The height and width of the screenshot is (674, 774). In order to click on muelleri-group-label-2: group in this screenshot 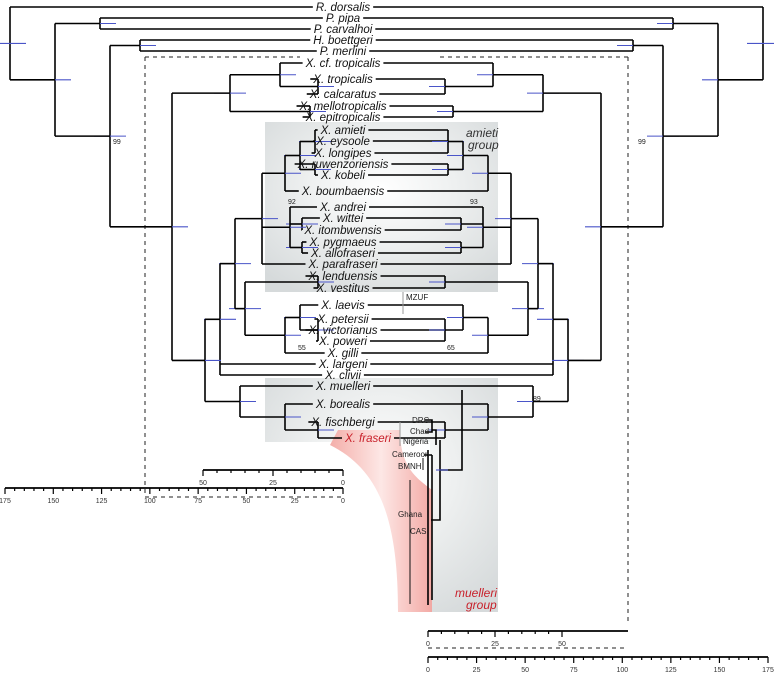, I will do `click(481, 605)`.